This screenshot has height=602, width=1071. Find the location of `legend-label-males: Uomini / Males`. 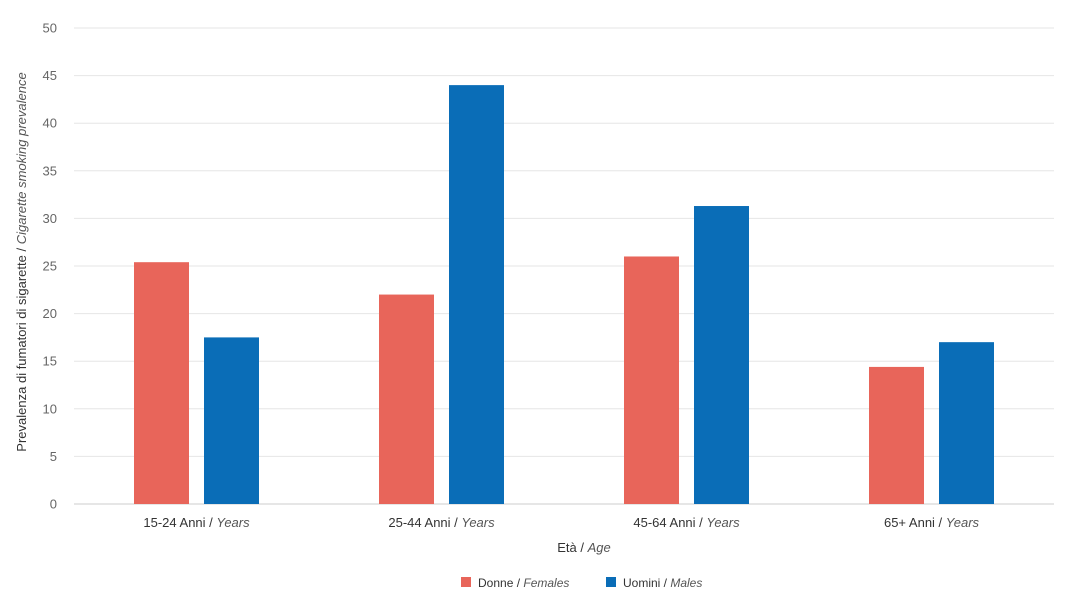

legend-label-males: Uomini / Males is located at coordinates (662, 583).